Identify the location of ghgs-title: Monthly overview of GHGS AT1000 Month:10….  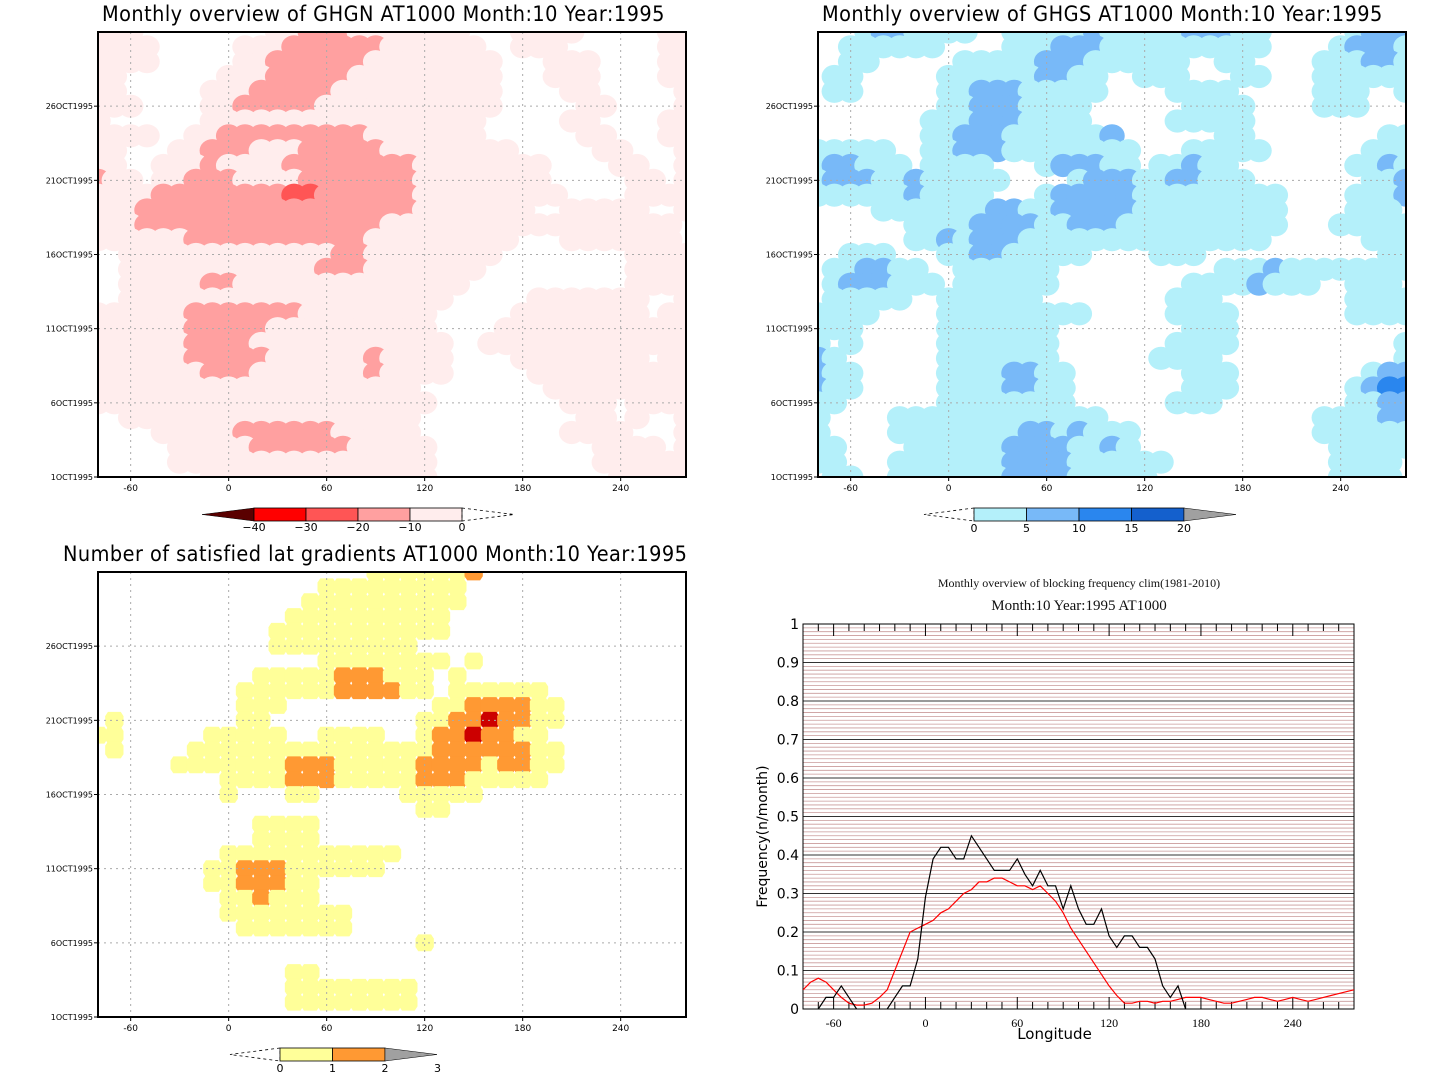
(1102, 14).